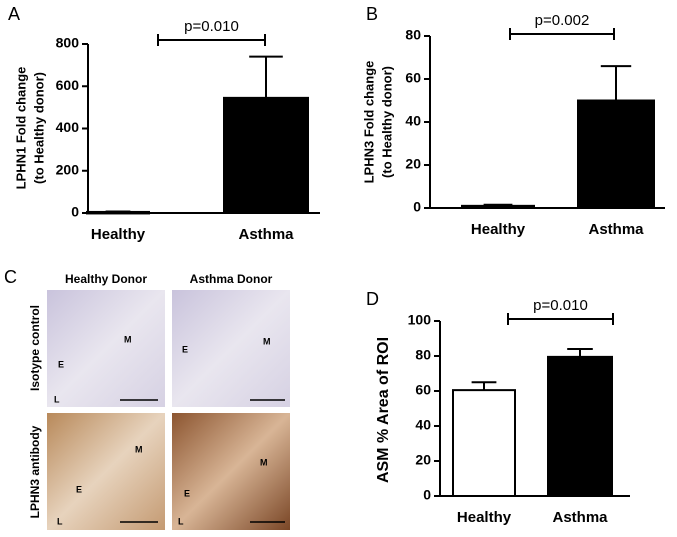 Image resolution: width=677 pixels, height=537 pixels. What do you see at coordinates (68, 85) in the screenshot?
I see `y-tick-label: 600` at bounding box center [68, 85].